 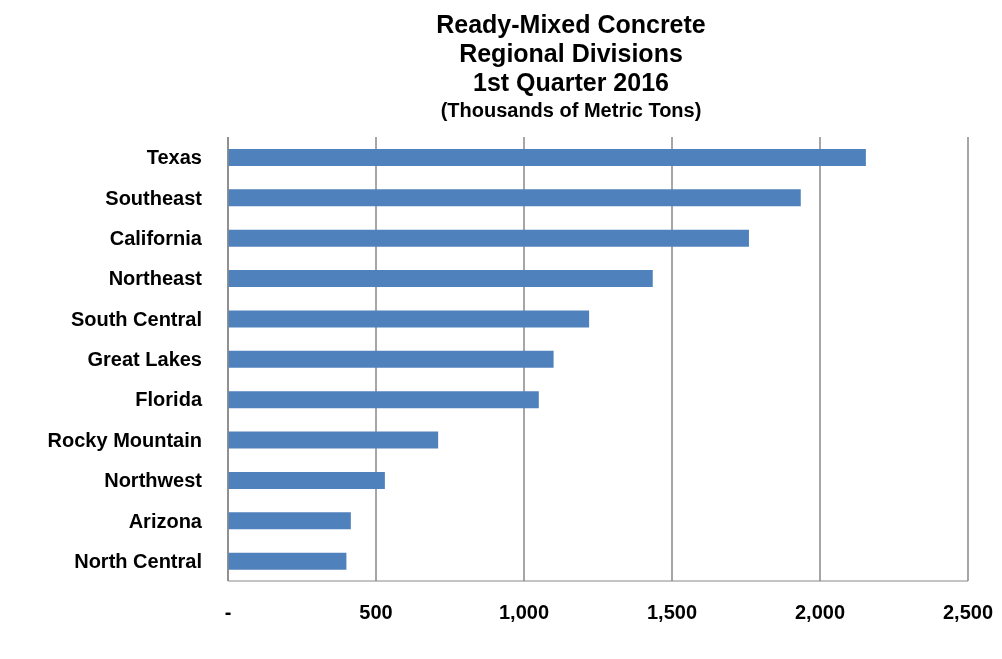 What do you see at coordinates (144, 359) in the screenshot?
I see `y-tick-label: Great Lakes` at bounding box center [144, 359].